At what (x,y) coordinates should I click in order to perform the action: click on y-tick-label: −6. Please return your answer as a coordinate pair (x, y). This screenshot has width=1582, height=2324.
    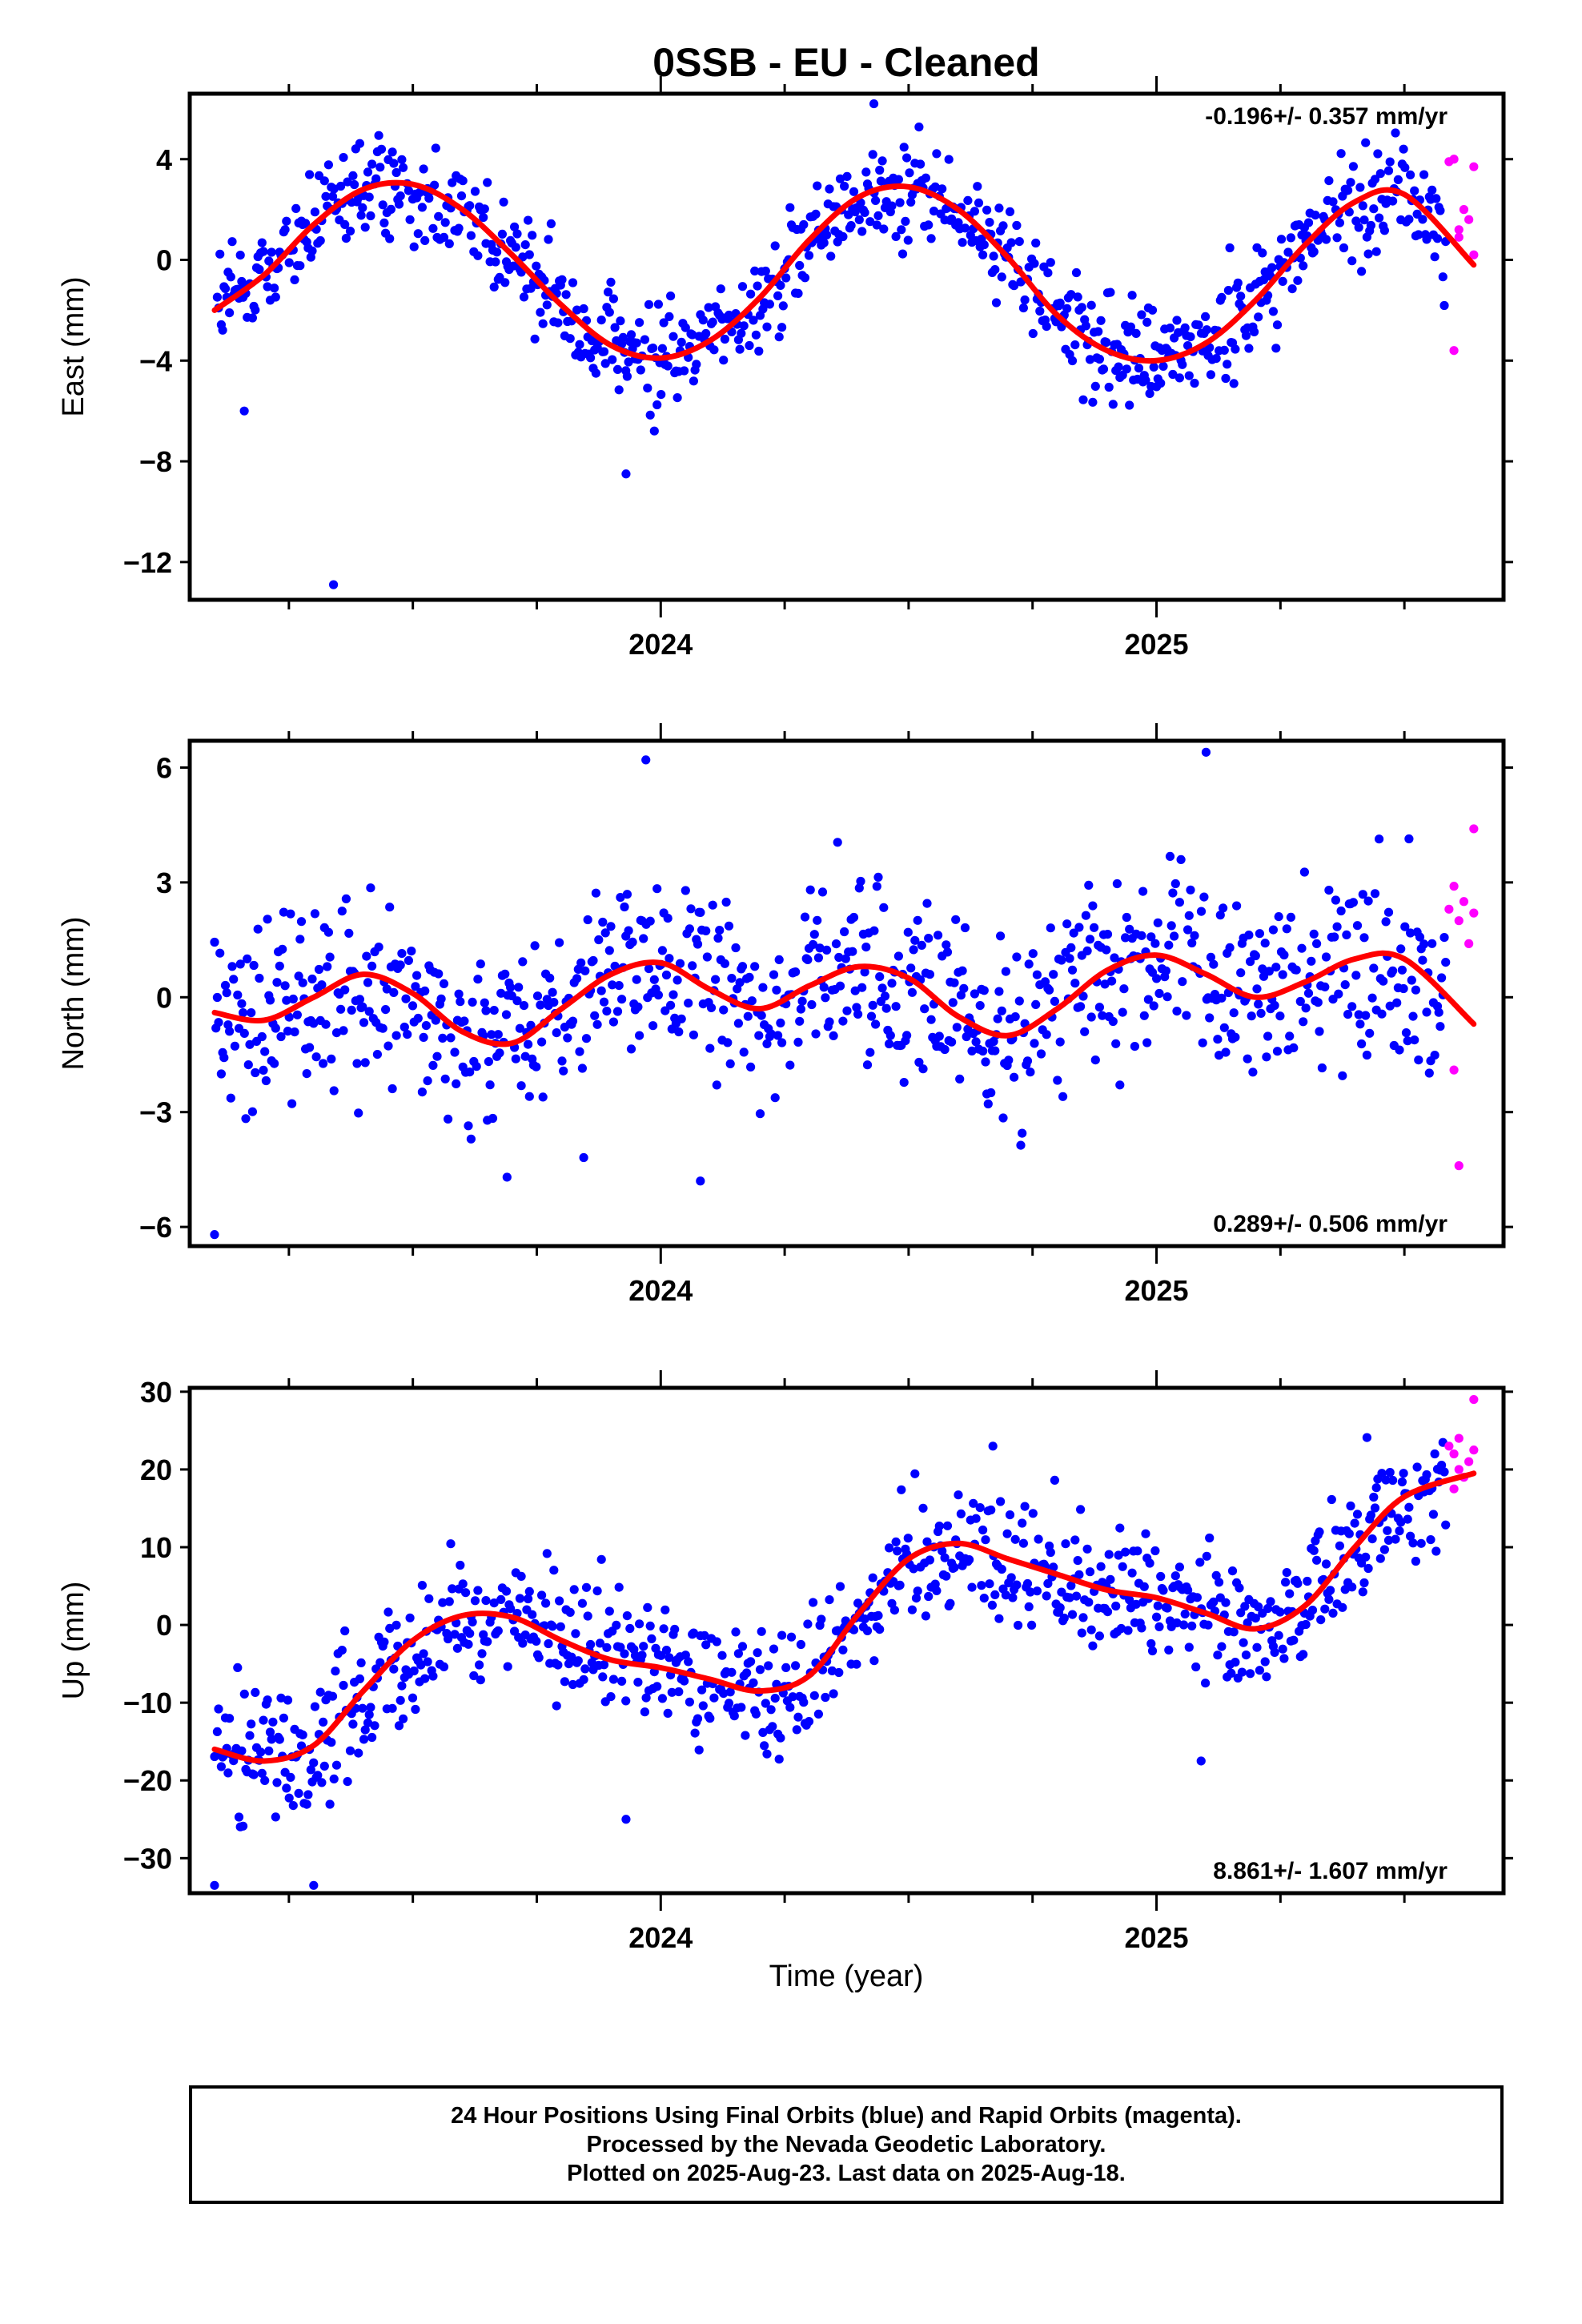
    Looking at the image, I should click on (155, 1227).